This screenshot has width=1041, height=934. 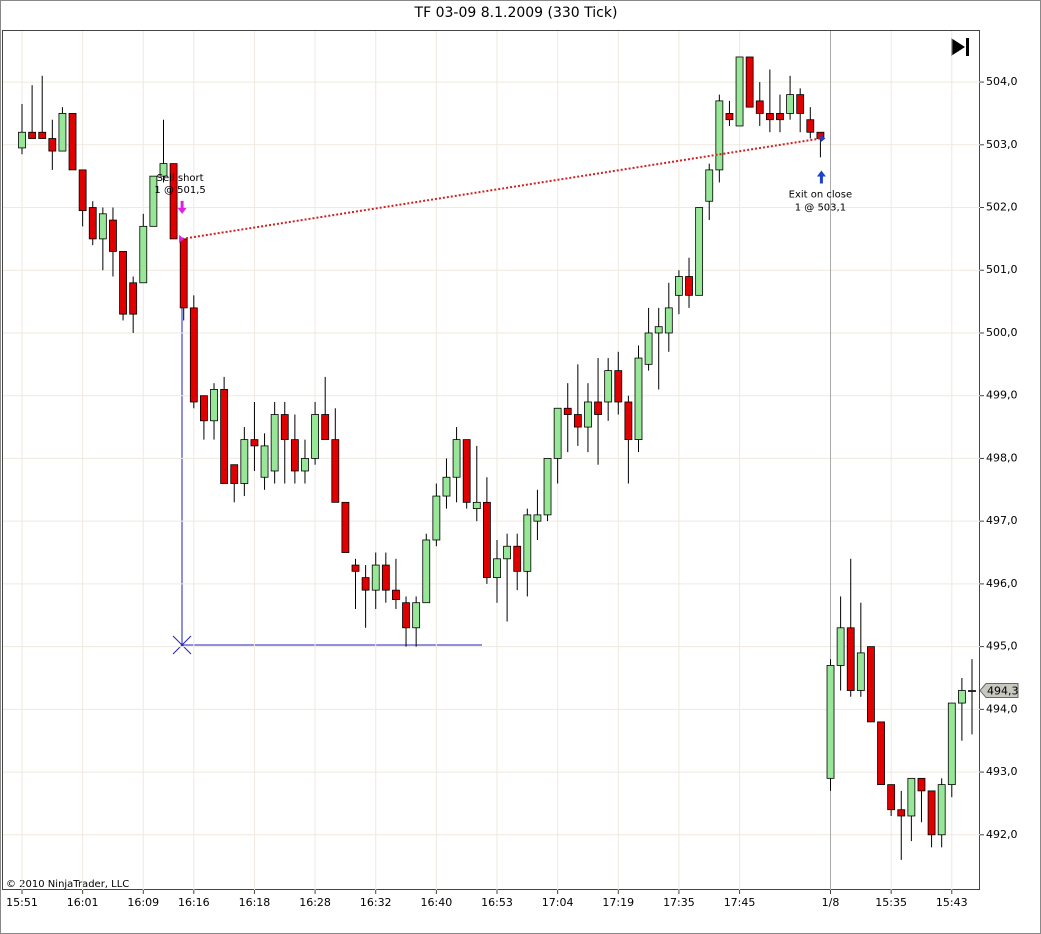 I want to click on x-tick-label: 16:09, so click(x=143, y=902).